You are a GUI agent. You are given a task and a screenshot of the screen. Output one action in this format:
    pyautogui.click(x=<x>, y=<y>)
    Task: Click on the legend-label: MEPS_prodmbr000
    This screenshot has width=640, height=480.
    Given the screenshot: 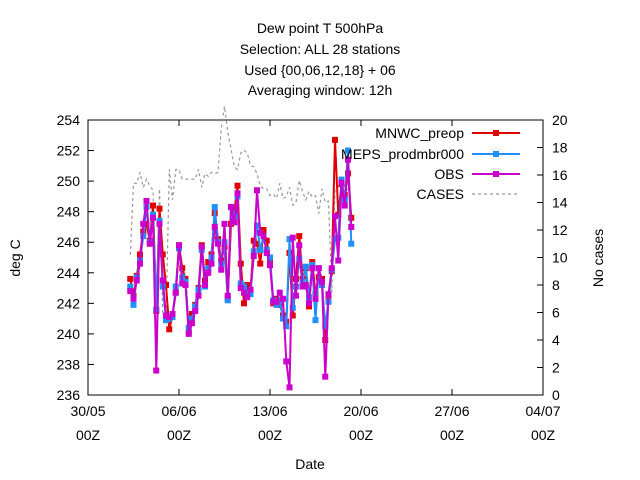 What is the action you would take?
    pyautogui.click(x=402, y=154)
    